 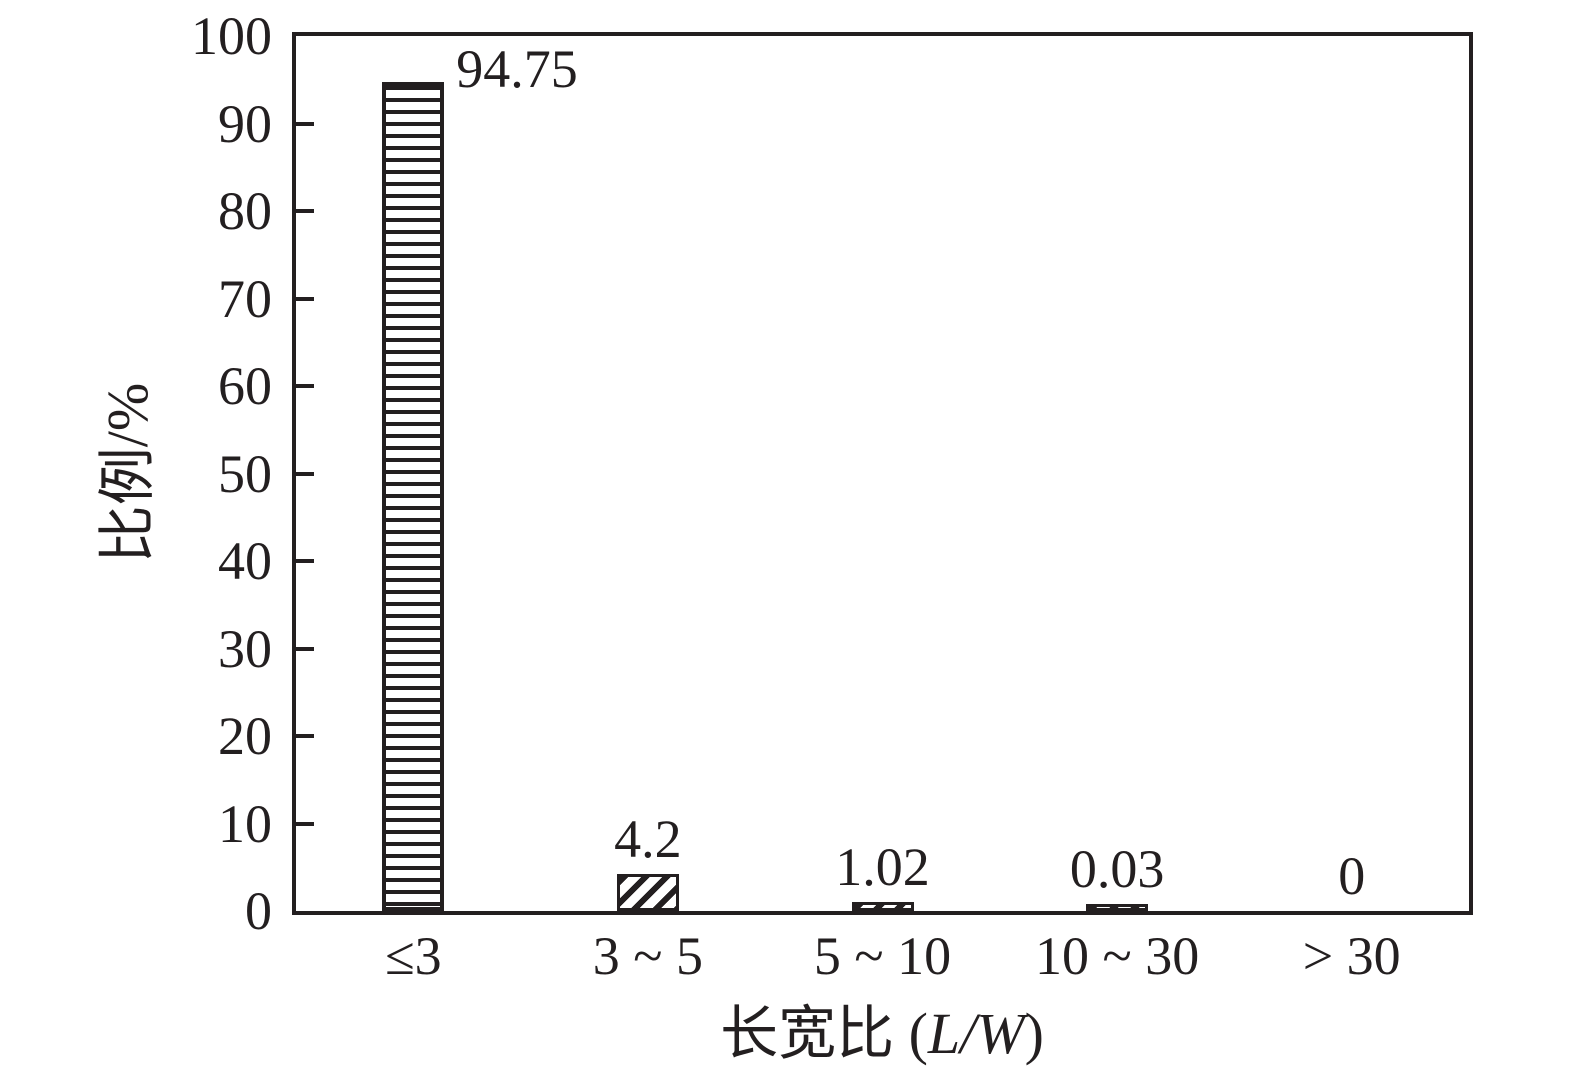 I want to click on x-axis-title-suffix: ), so click(x=1034, y=1033).